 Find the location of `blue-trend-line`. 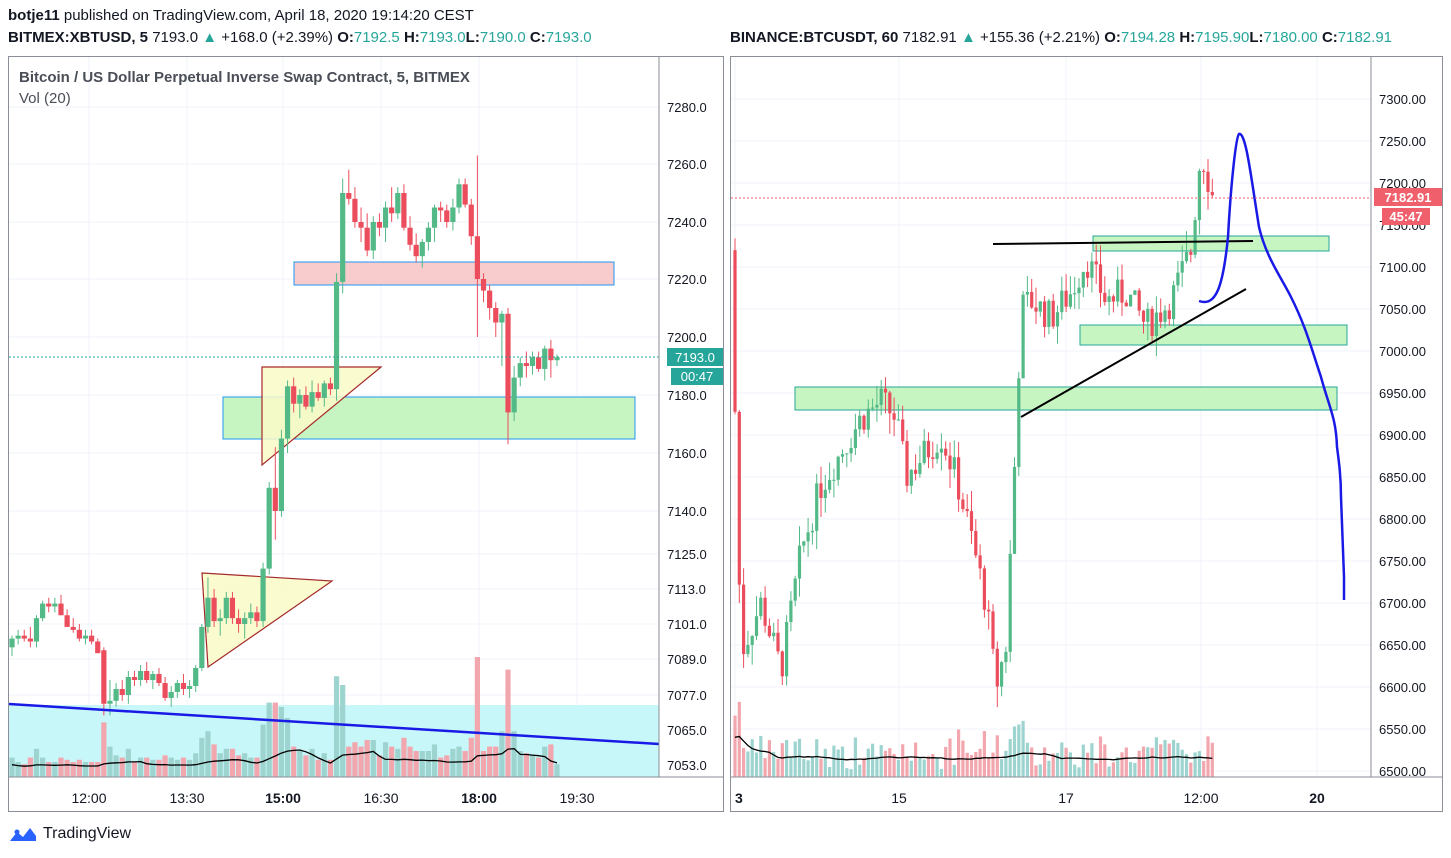

blue-trend-line is located at coordinates (334, 724).